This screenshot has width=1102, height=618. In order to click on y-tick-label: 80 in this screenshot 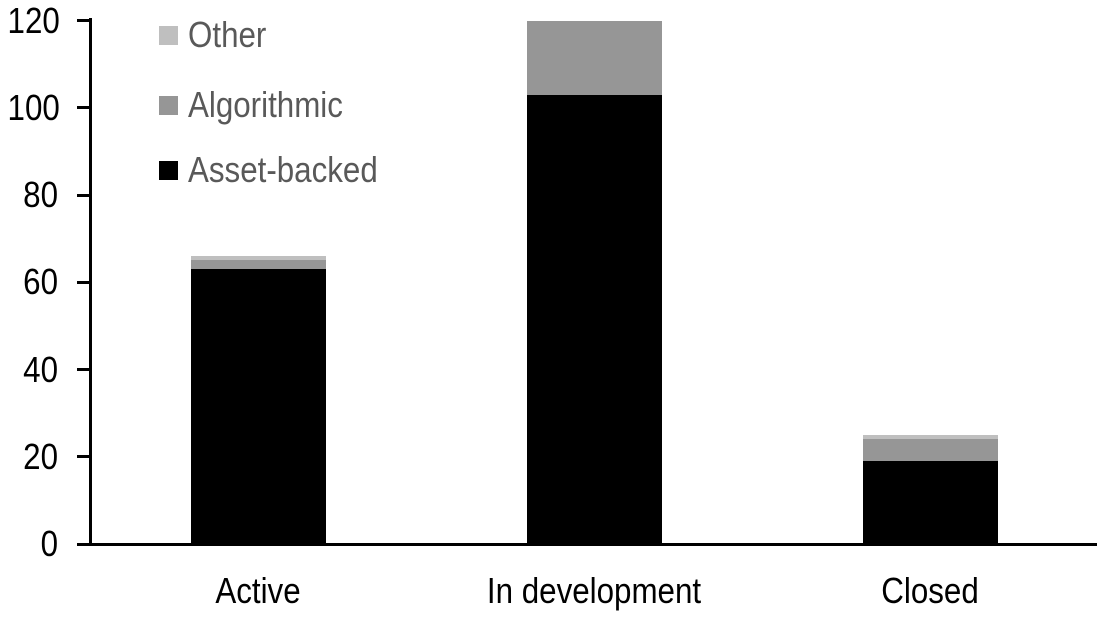, I will do `click(41, 194)`.